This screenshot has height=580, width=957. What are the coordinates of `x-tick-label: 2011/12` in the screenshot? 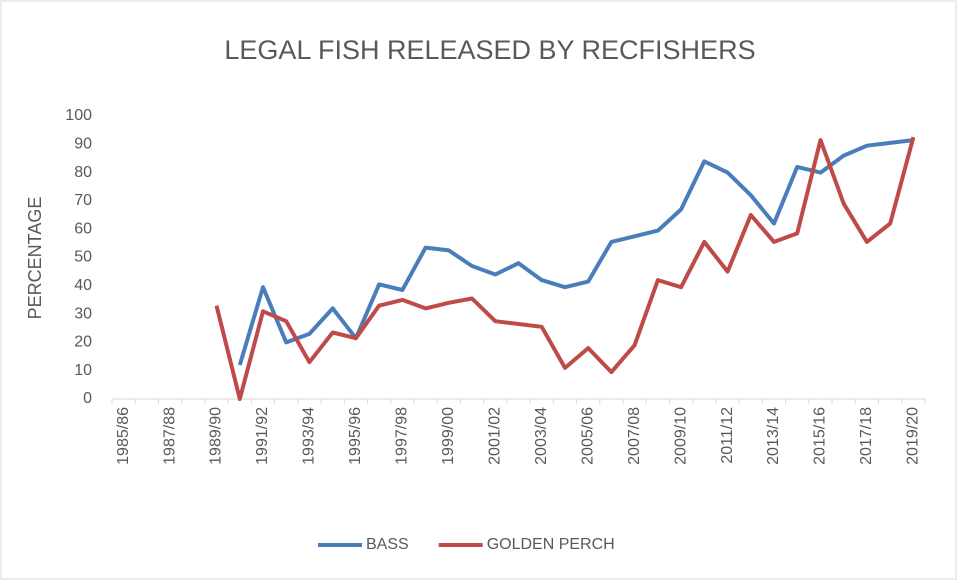 It's located at (727, 435).